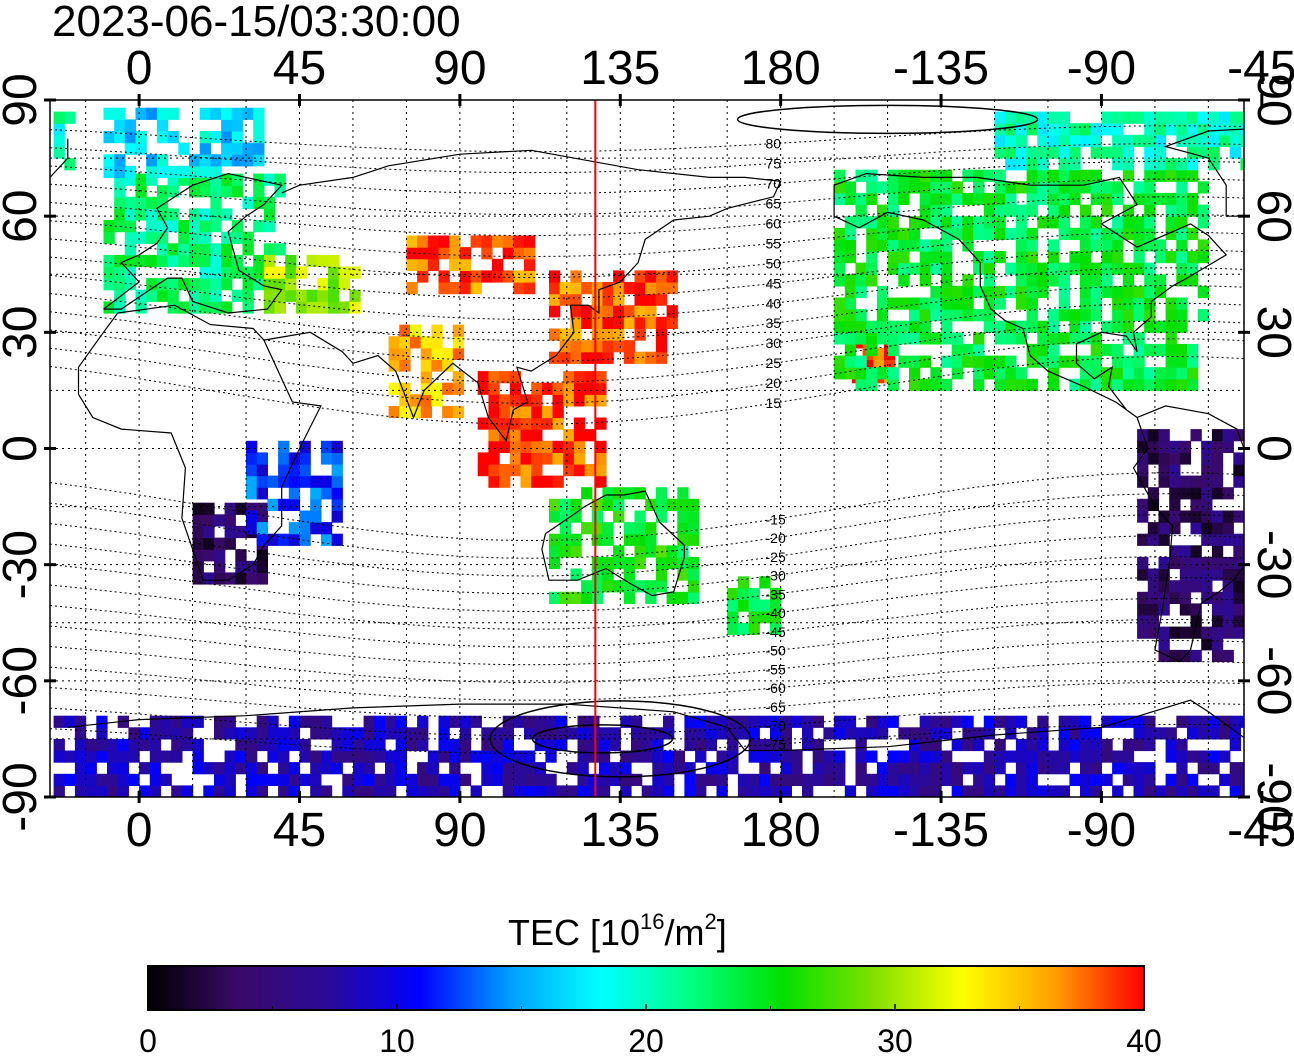 The image size is (1294, 1057). Describe the element at coordinates (647, 255) in the screenshot. I see `contour-line` at that location.